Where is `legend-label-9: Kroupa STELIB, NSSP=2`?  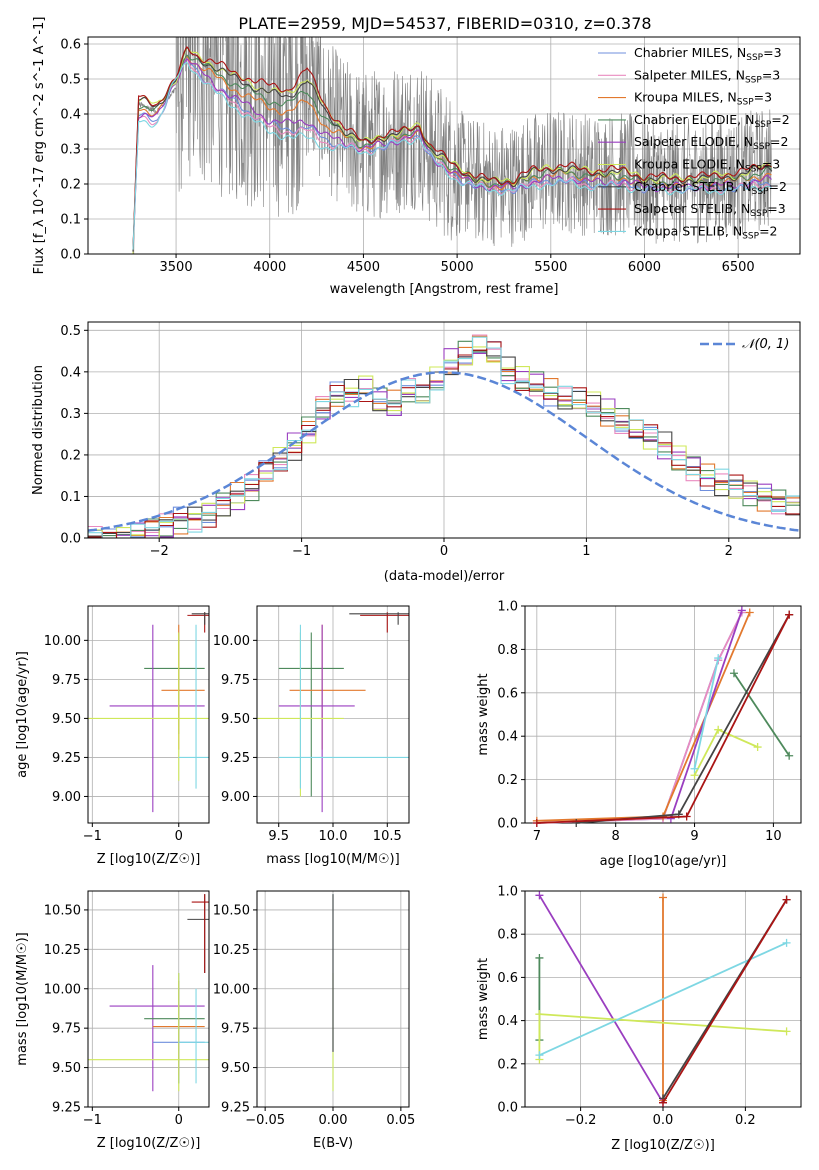 legend-label-9: Kroupa STELIB, NSSP=2 is located at coordinates (706, 232).